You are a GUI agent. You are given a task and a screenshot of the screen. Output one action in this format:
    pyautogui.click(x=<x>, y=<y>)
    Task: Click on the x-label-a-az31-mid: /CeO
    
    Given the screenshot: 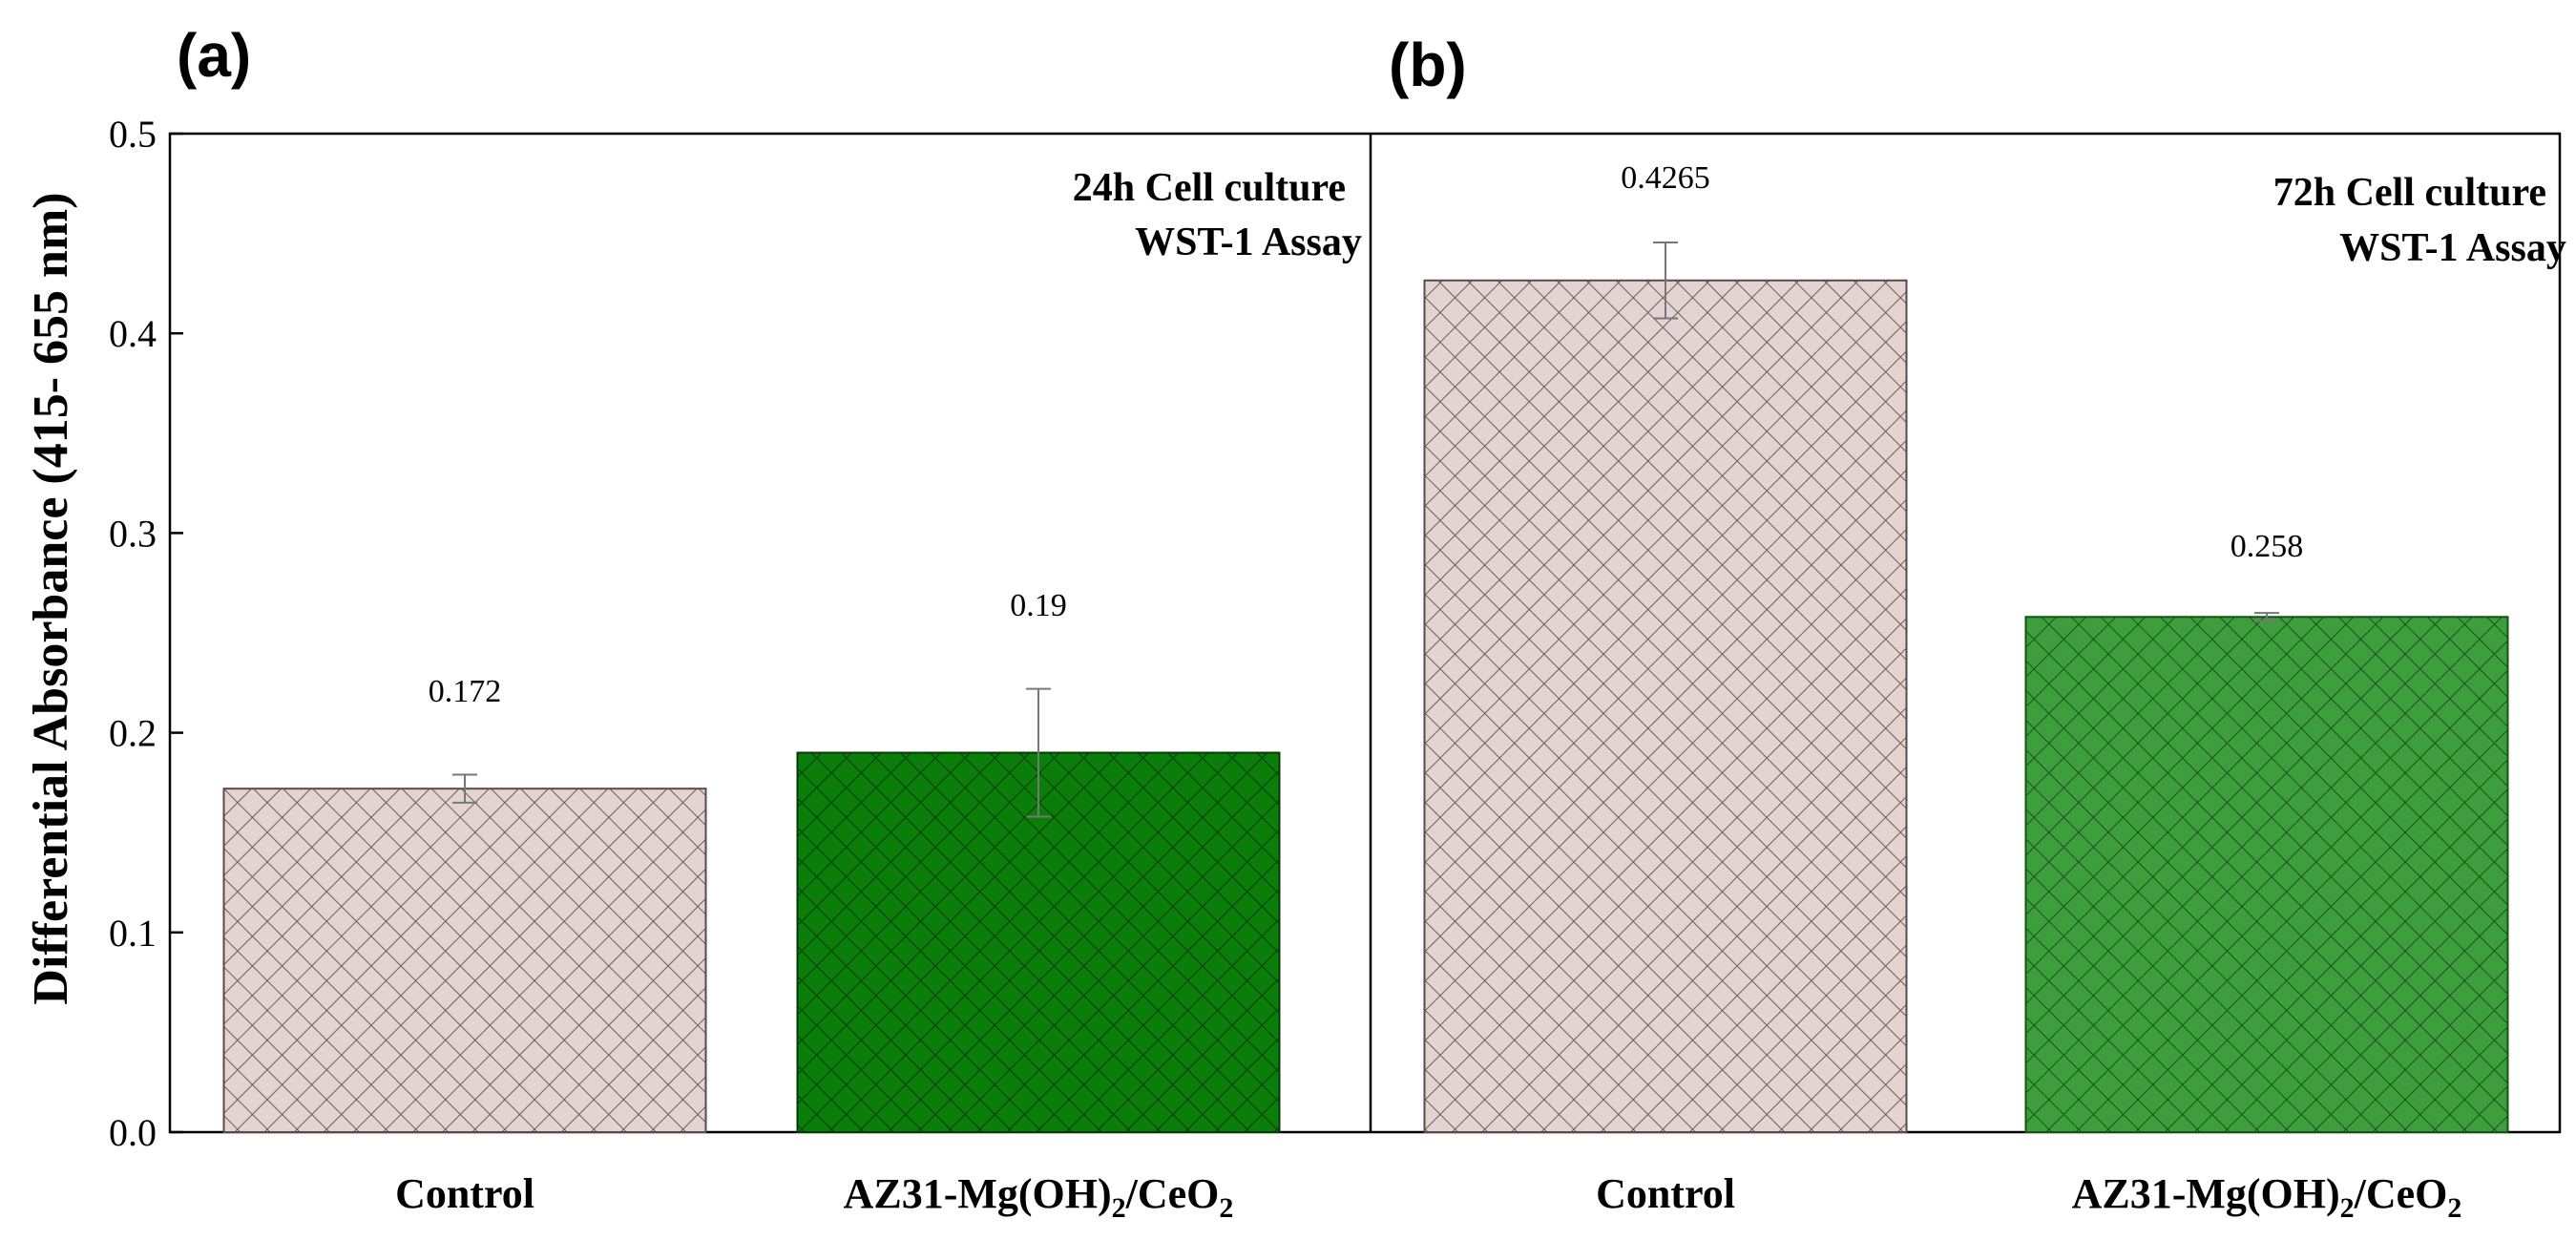 What is the action you would take?
    pyautogui.click(x=1172, y=1194)
    